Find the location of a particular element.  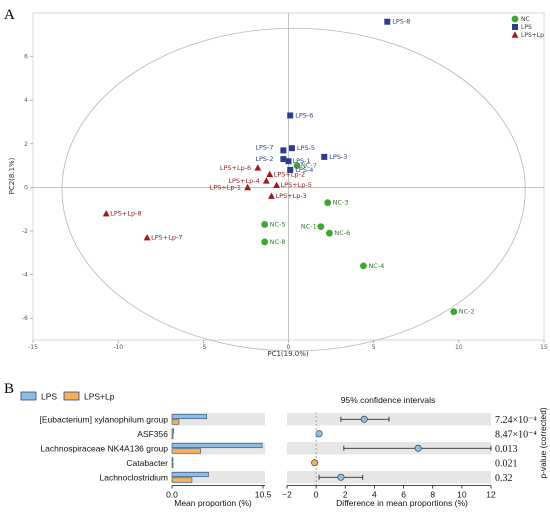

pca-point-label: NC-3 is located at coordinates (341, 203).